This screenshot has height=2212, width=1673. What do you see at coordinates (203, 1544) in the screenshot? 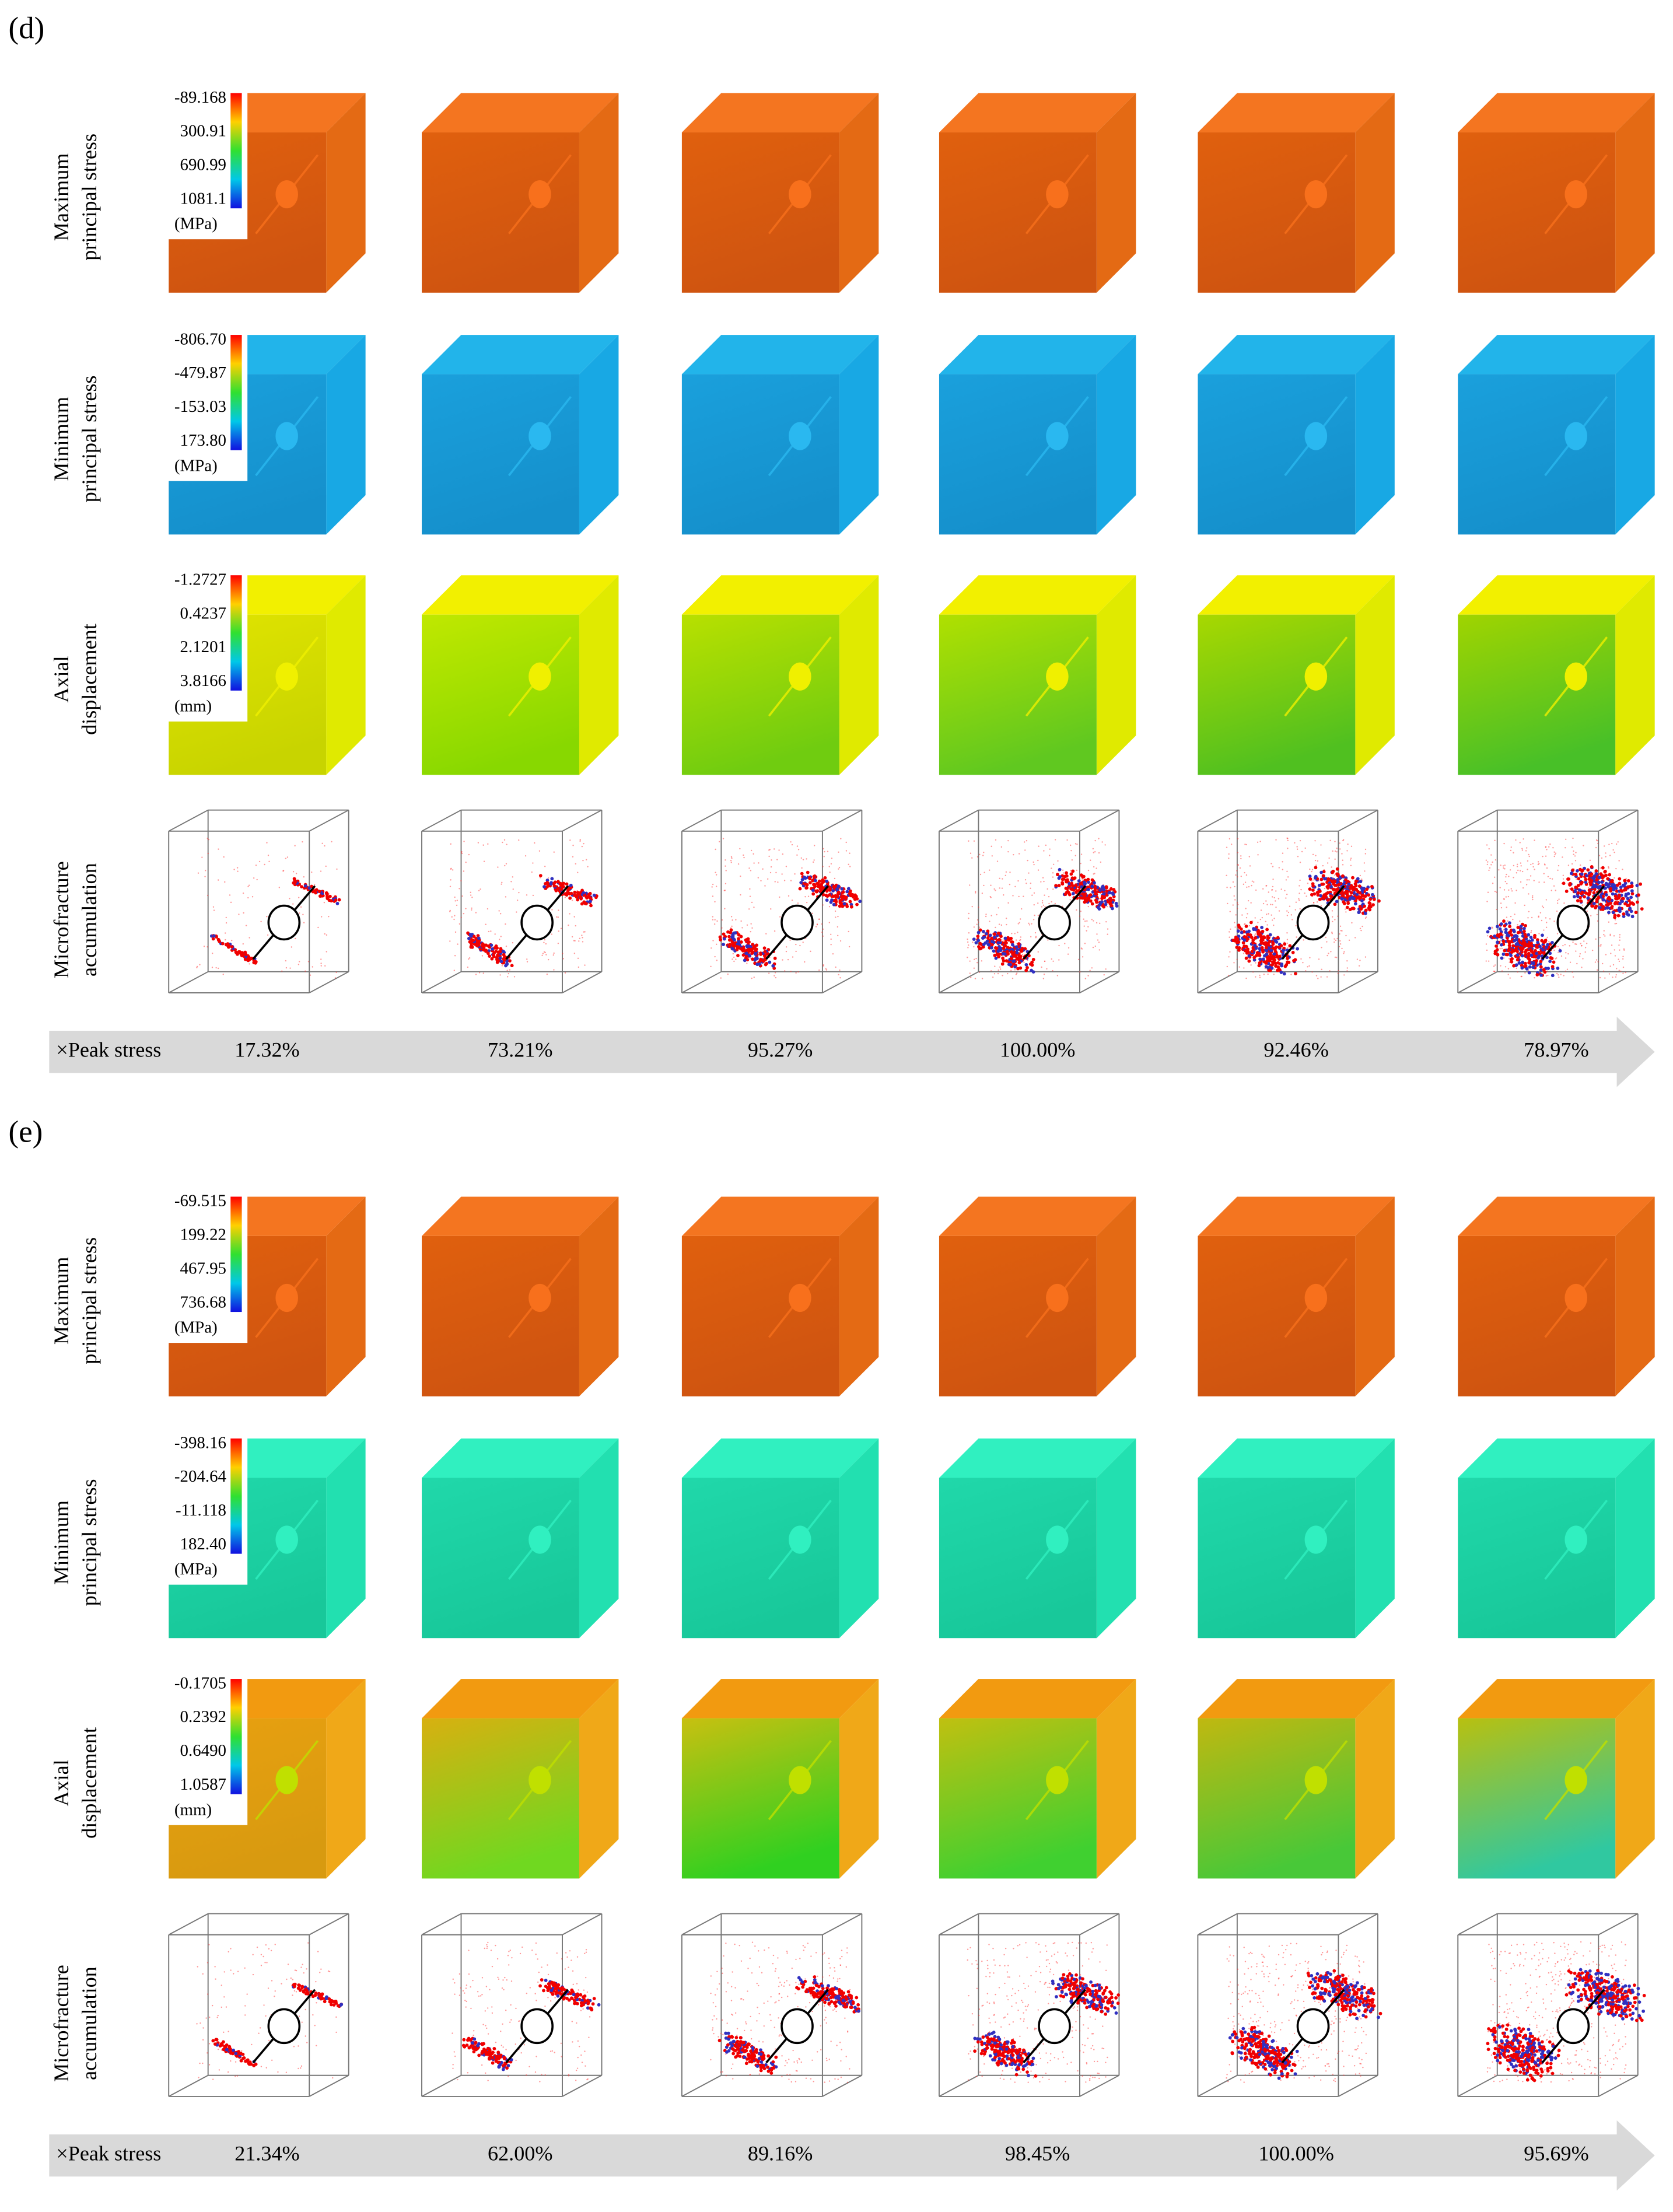
I see `colorbar-tick-label: 182.40` at bounding box center [203, 1544].